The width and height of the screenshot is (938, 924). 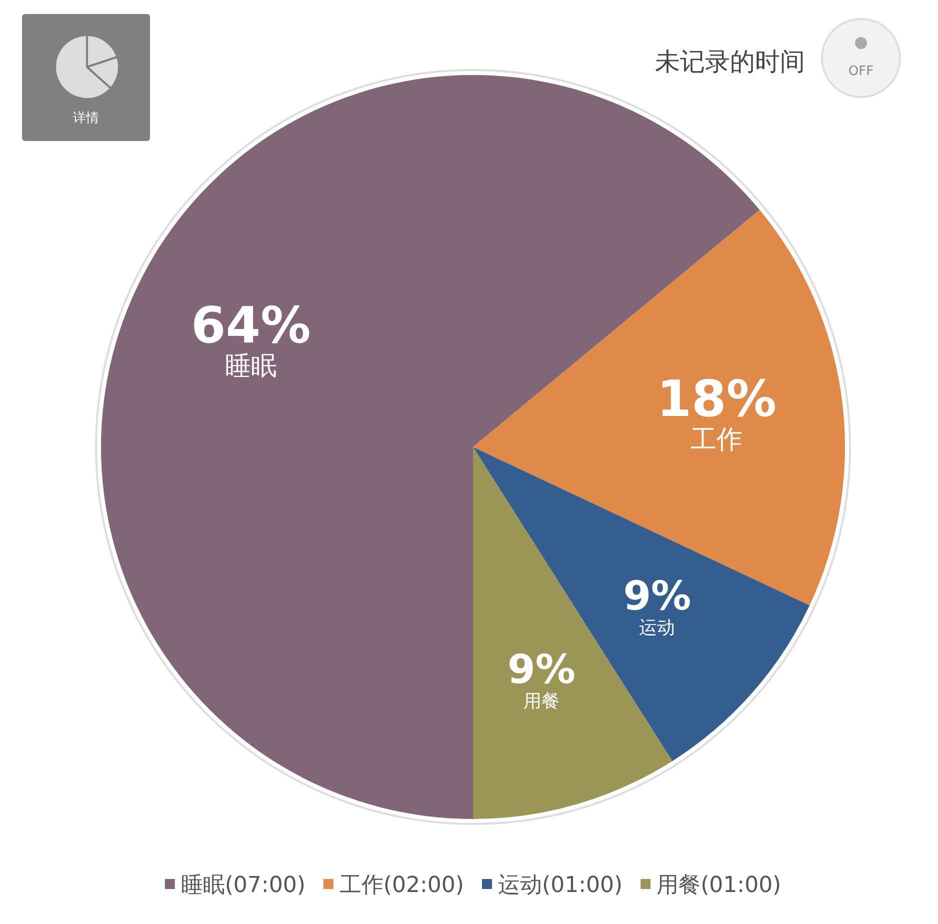 What do you see at coordinates (542, 701) in the screenshot?
I see `text: 用餐` at bounding box center [542, 701].